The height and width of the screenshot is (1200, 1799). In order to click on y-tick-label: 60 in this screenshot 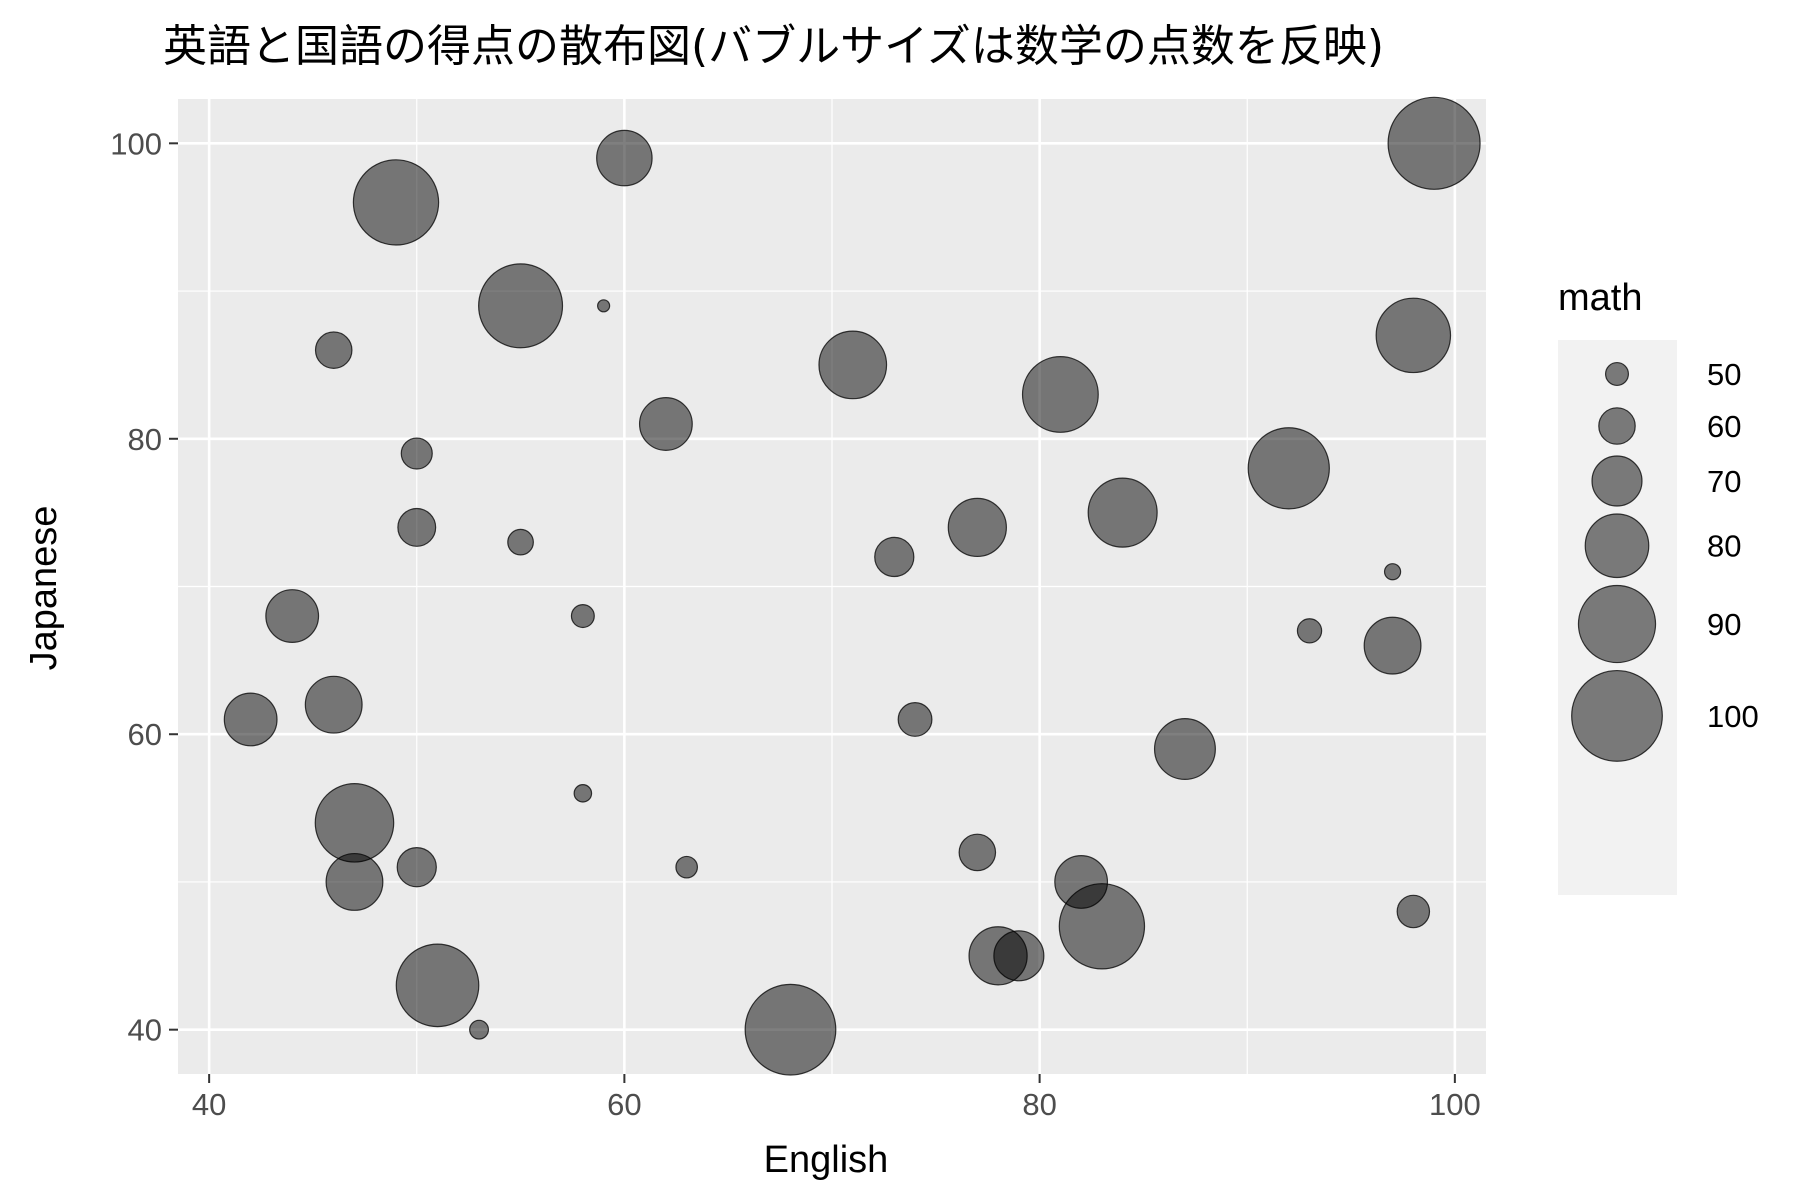, I will do `click(145, 734)`.